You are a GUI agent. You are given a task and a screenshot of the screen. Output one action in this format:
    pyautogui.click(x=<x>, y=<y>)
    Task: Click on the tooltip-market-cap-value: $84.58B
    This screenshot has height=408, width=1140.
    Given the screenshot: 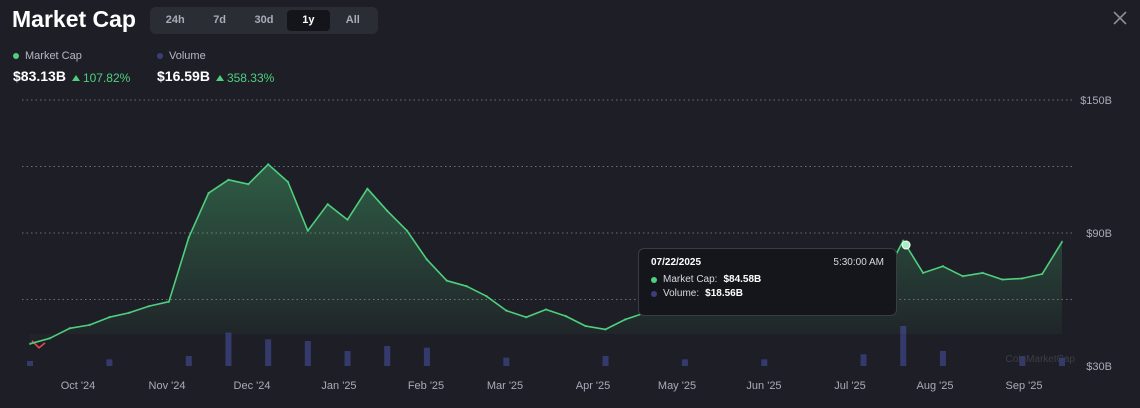 What is the action you would take?
    pyautogui.click(x=742, y=279)
    